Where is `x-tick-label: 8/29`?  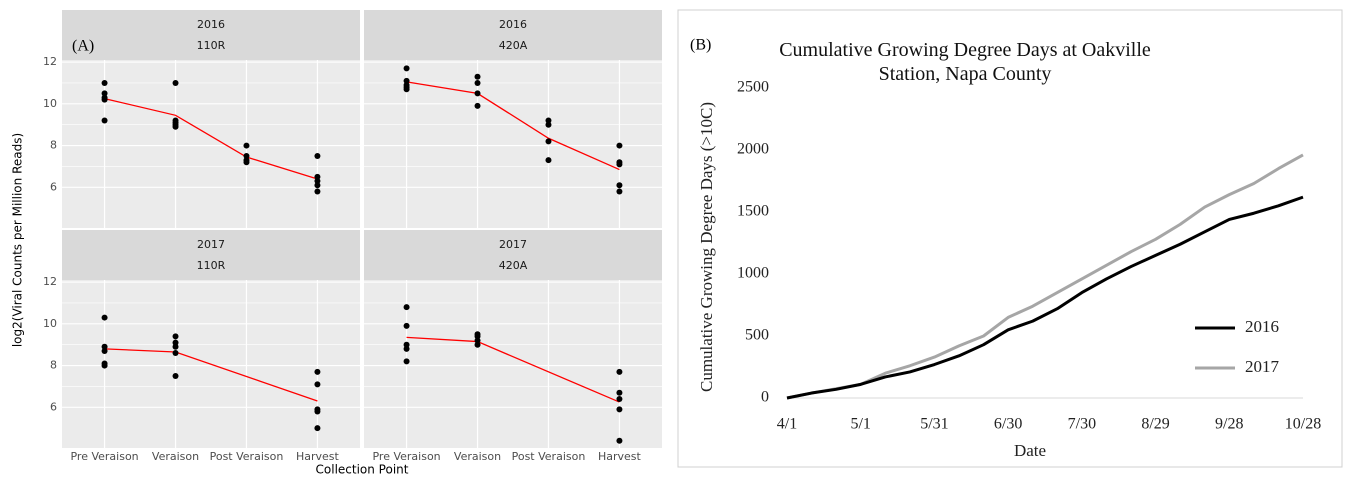 x-tick-label: 8/29 is located at coordinates (1155, 424).